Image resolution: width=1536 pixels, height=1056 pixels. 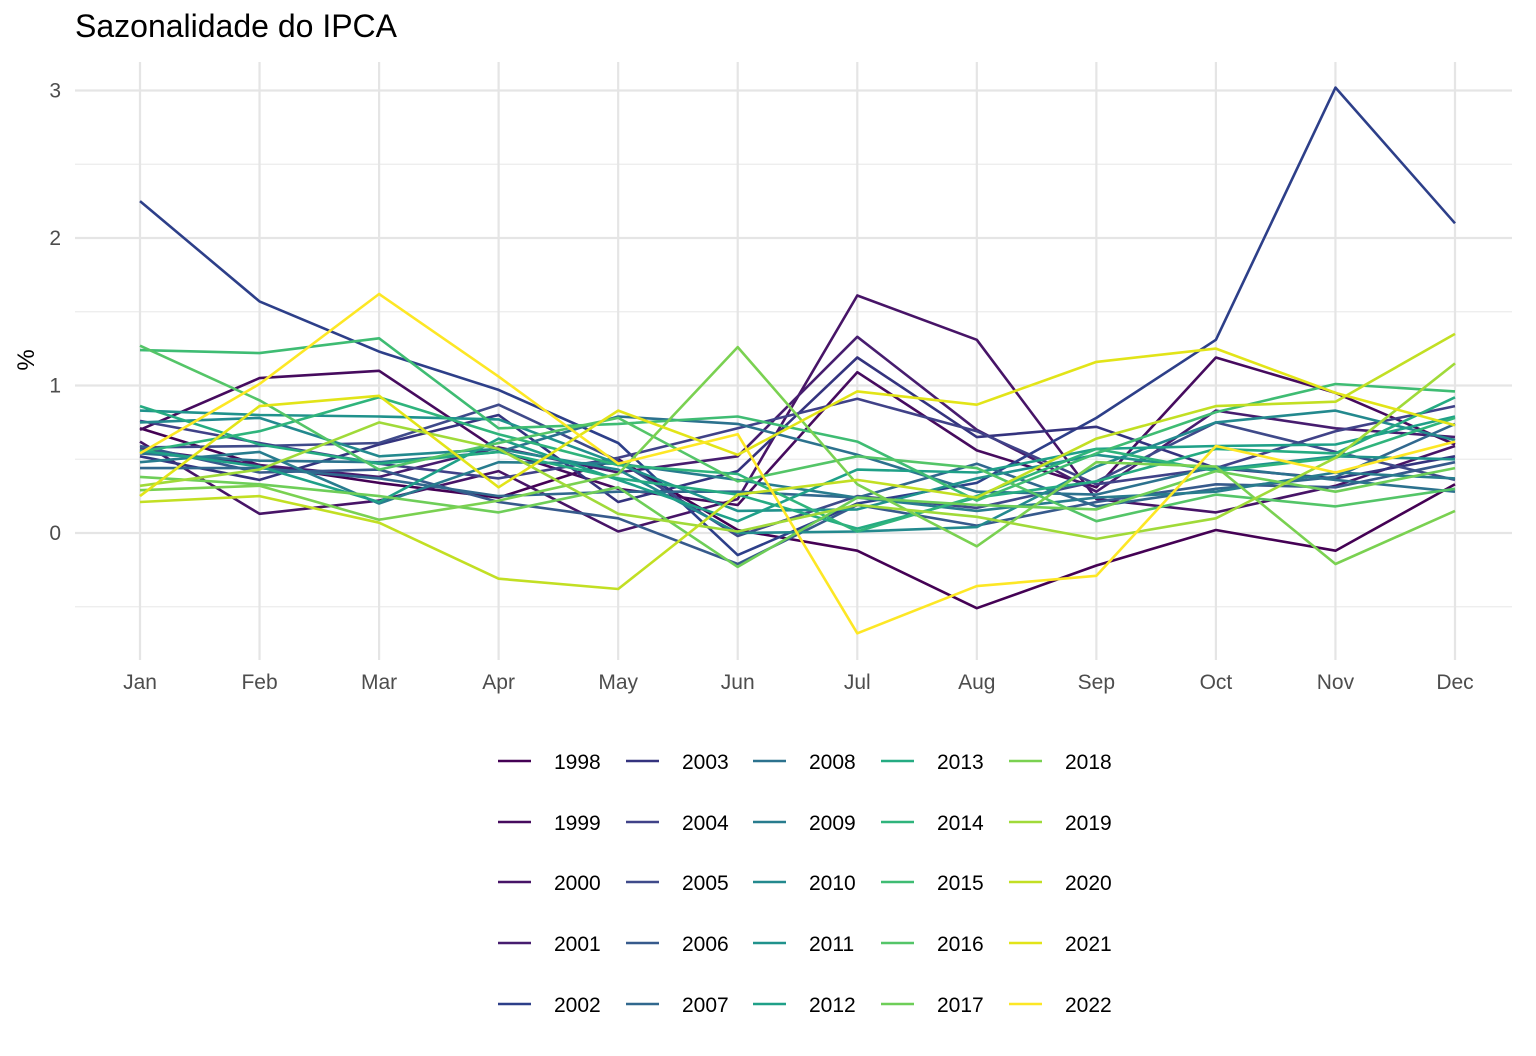 I want to click on series-line-2001, so click(x=797, y=414).